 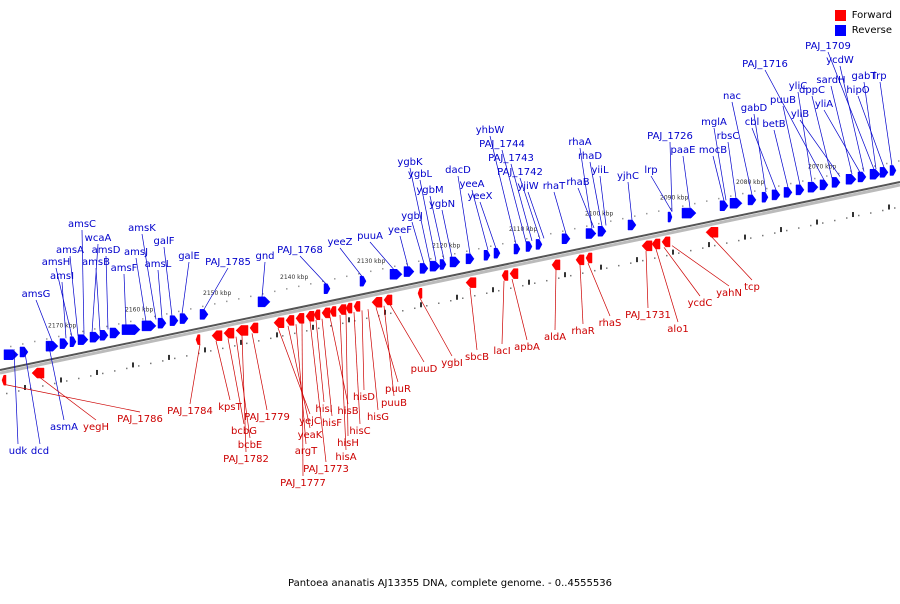 I want to click on reverse-gene-label: gnd, so click(x=264, y=256).